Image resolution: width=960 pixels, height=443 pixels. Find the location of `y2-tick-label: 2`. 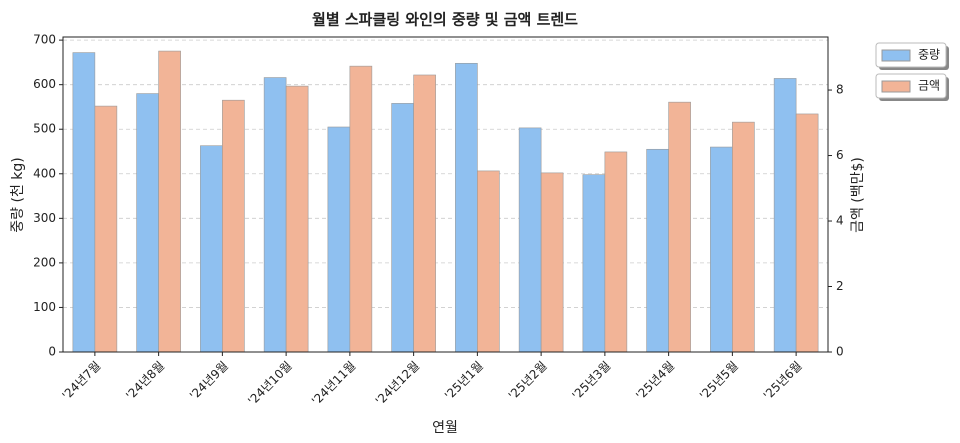

y2-tick-label: 2 is located at coordinates (840, 286).